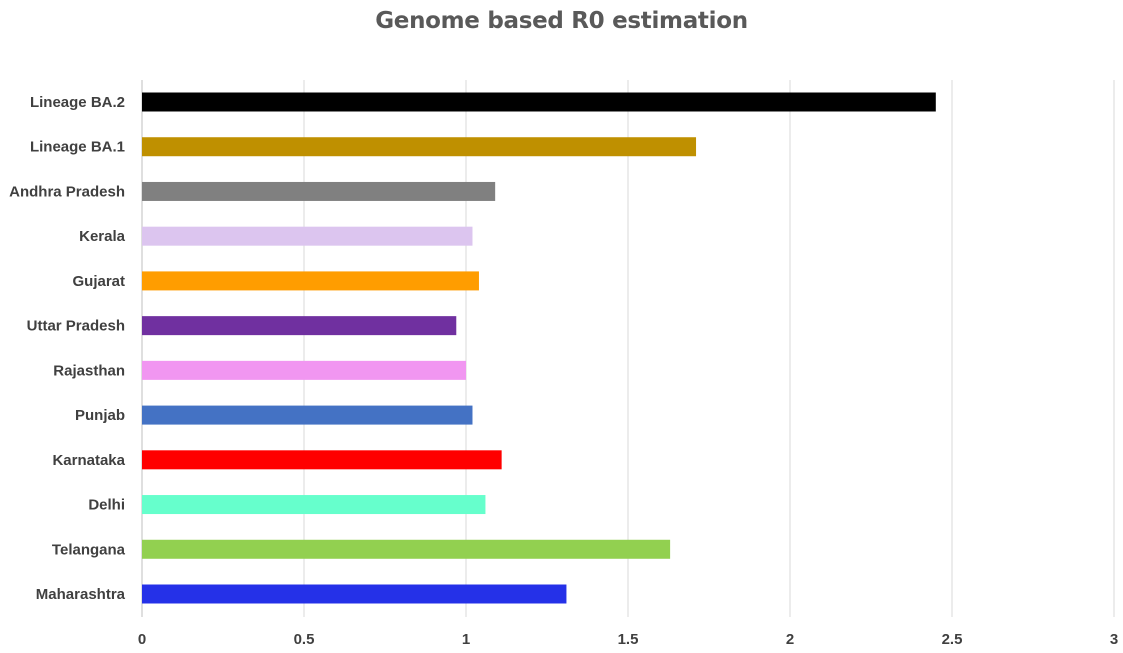 This screenshot has width=1123, height=653. What do you see at coordinates (89, 549) in the screenshot?
I see `category-label: Telangana` at bounding box center [89, 549].